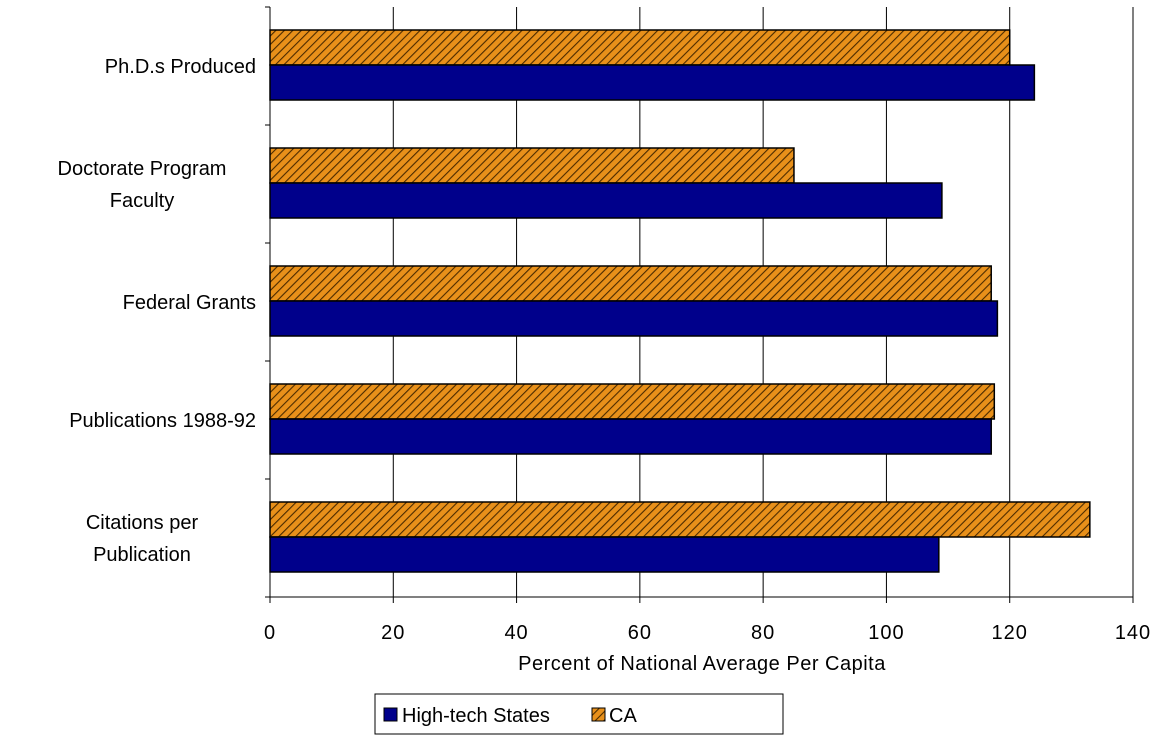 Image resolution: width=1170 pixels, height=736 pixels. Describe the element at coordinates (189, 303) in the screenshot. I see `category-label-2: Federal Grants` at that location.